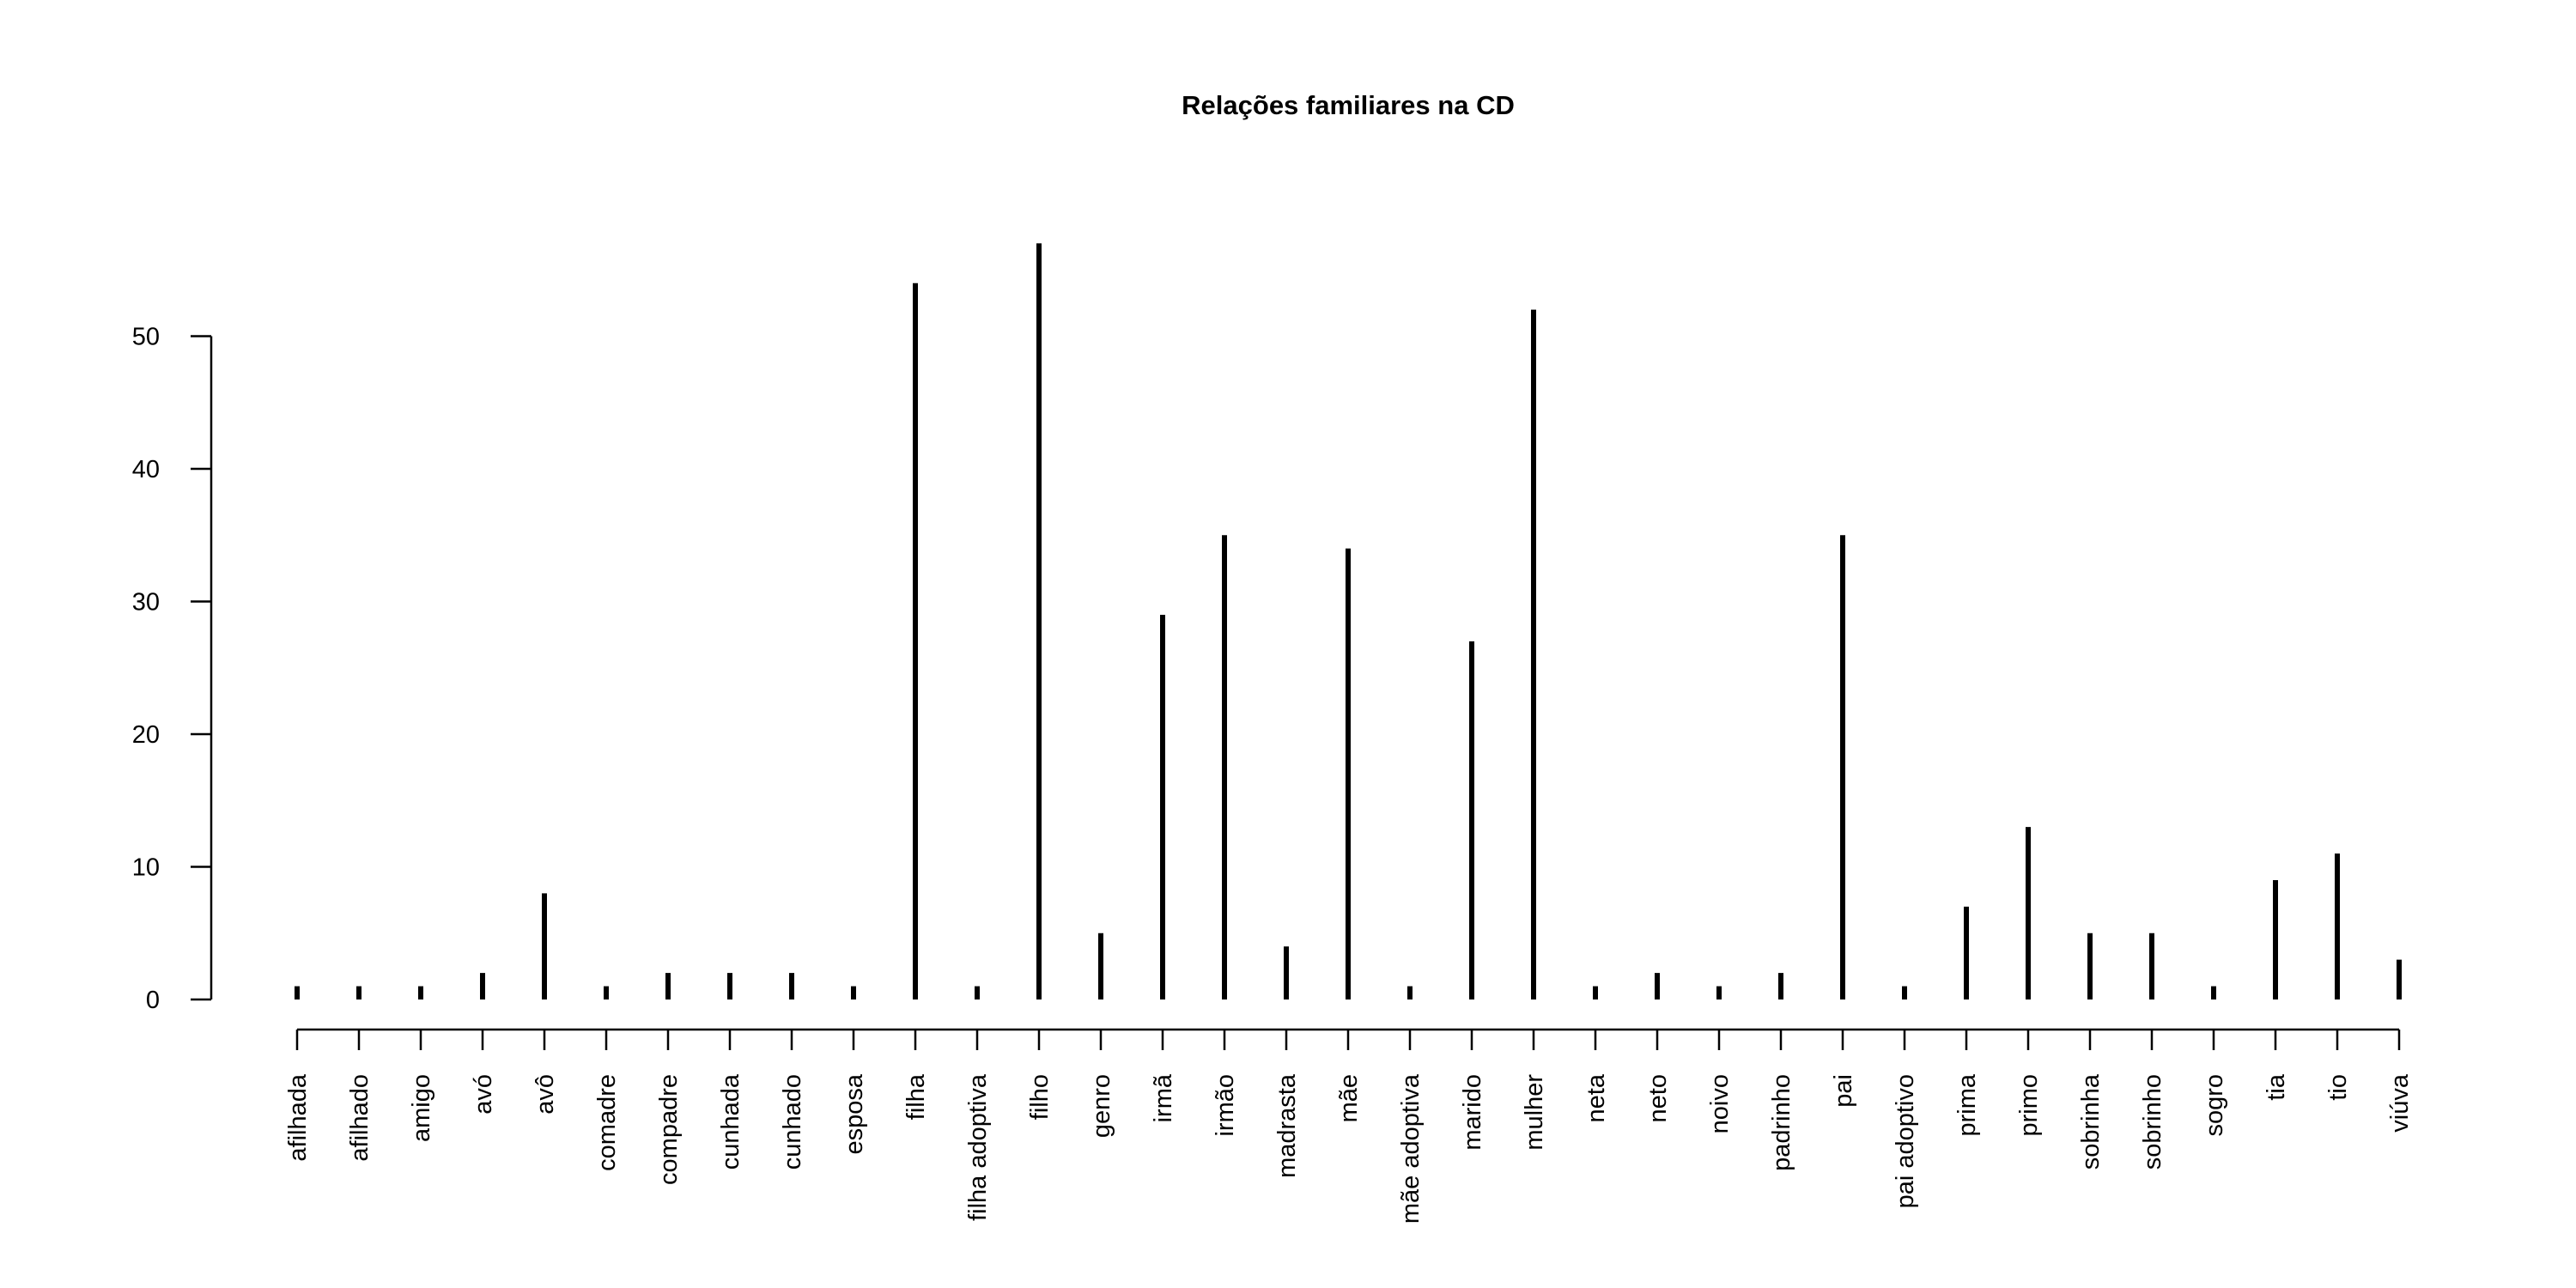 This screenshot has height=1288, width=2576. Describe the element at coordinates (146, 470) in the screenshot. I see `y-tick-label: 40` at that location.